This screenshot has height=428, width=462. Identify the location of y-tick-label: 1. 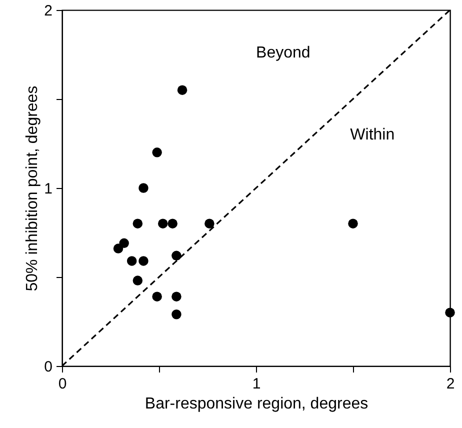
(48, 189).